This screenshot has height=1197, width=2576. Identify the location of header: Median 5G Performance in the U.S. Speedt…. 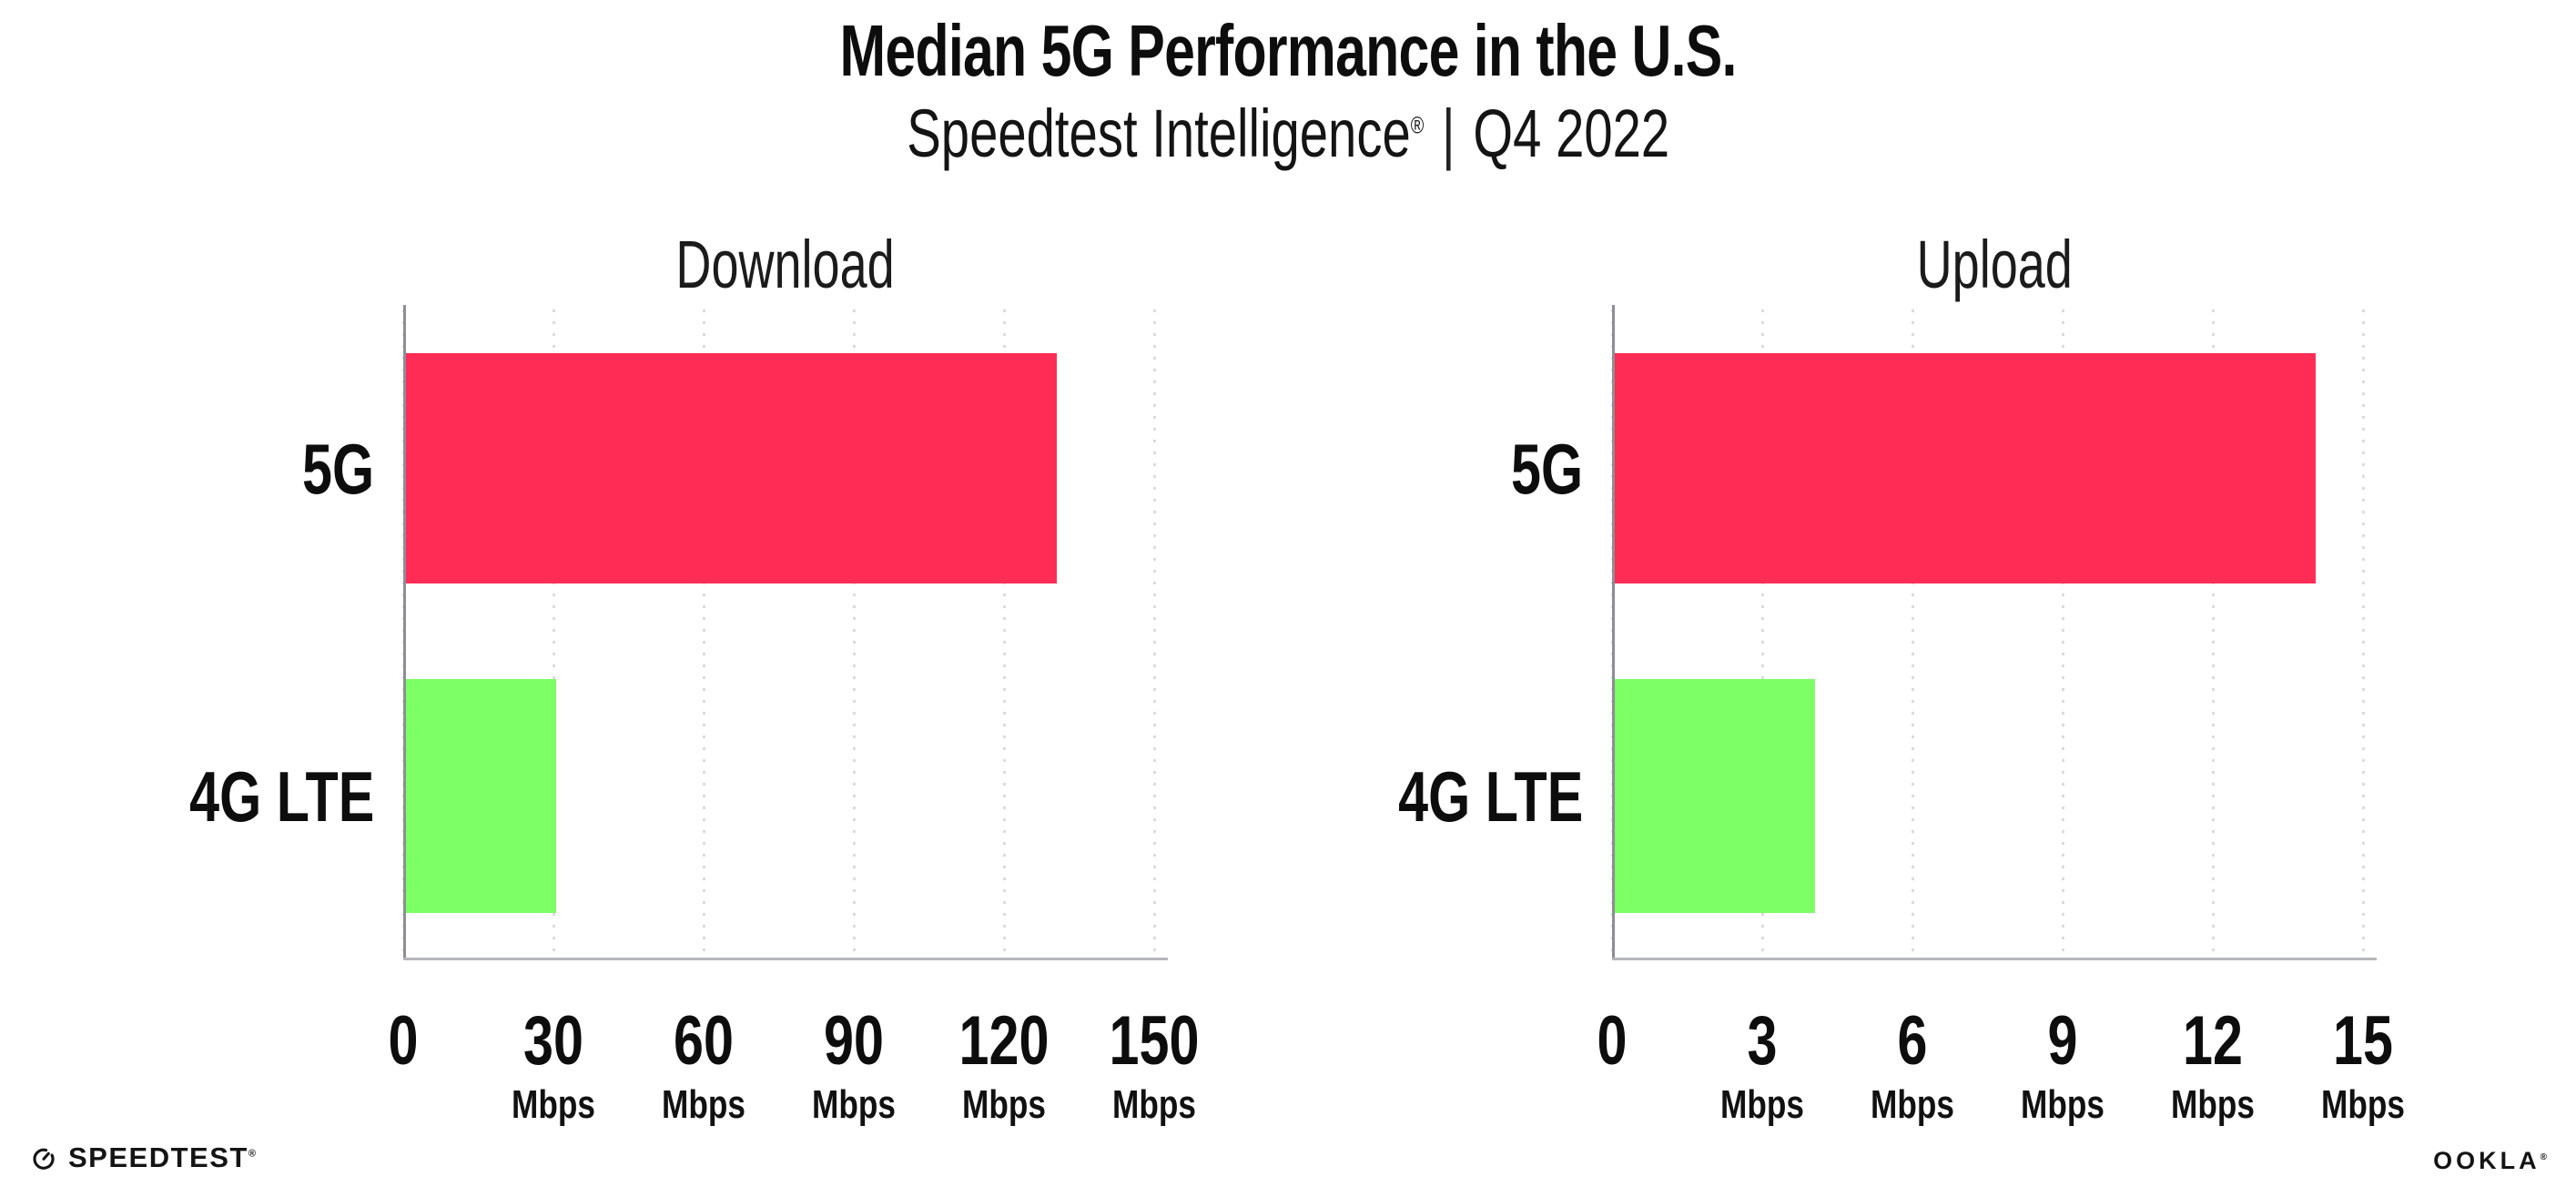
(1288, 85).